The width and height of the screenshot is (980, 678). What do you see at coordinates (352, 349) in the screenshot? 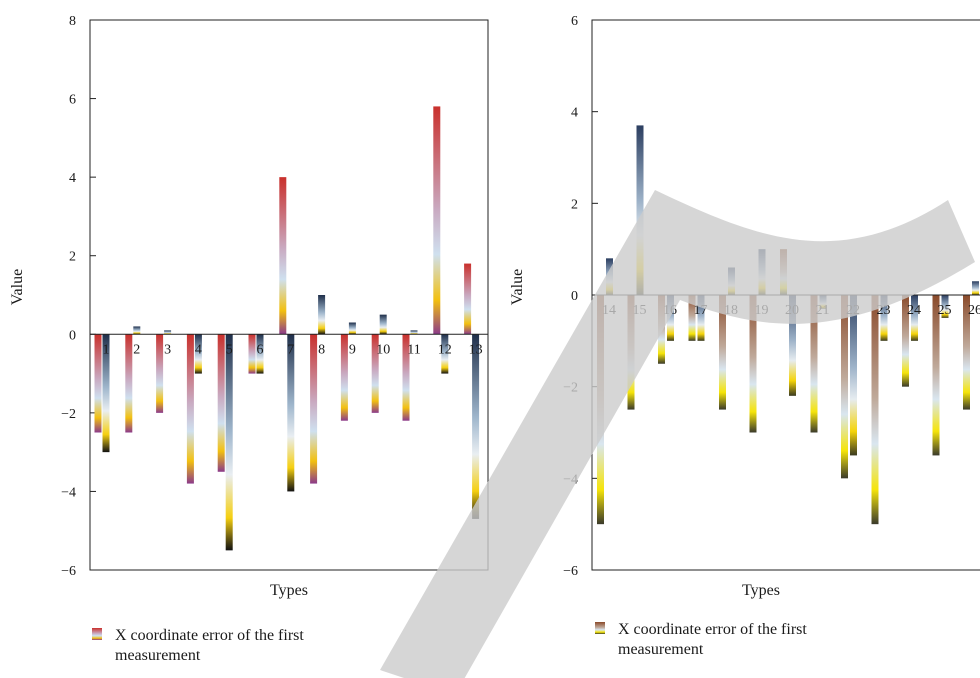
I see `category-label: 9` at bounding box center [352, 349].